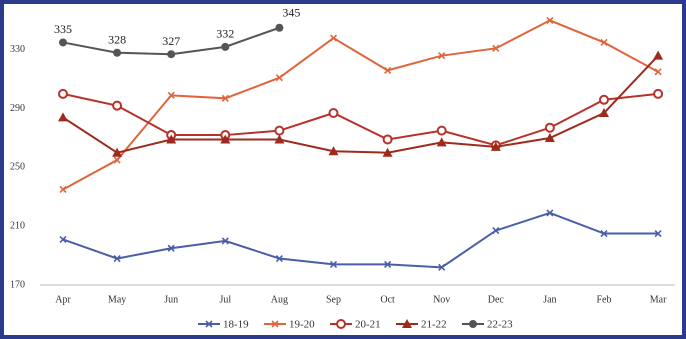  What do you see at coordinates (549, 299) in the screenshot?
I see `x-tick-label: Jan` at bounding box center [549, 299].